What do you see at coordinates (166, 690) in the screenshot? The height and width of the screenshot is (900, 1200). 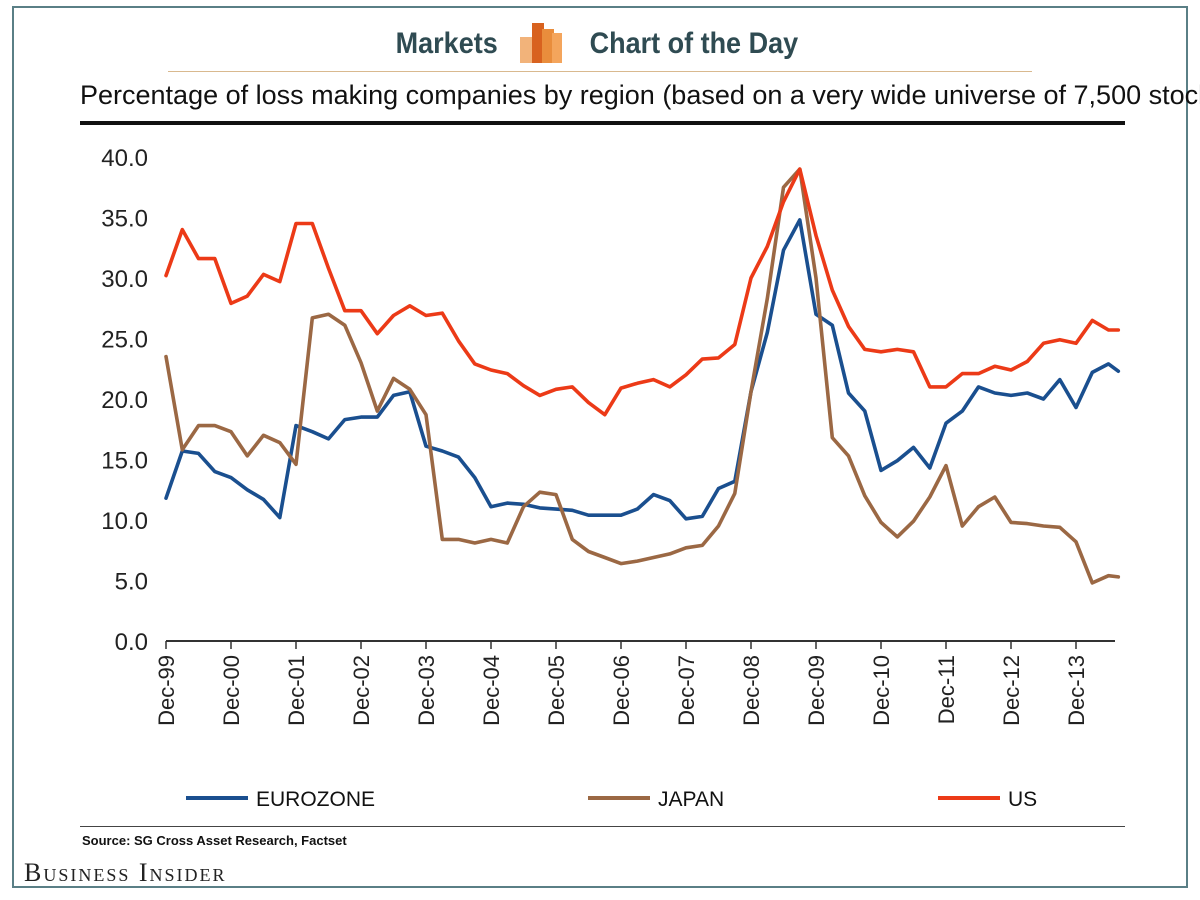 I see `x-tick-label: Dec-99` at bounding box center [166, 690].